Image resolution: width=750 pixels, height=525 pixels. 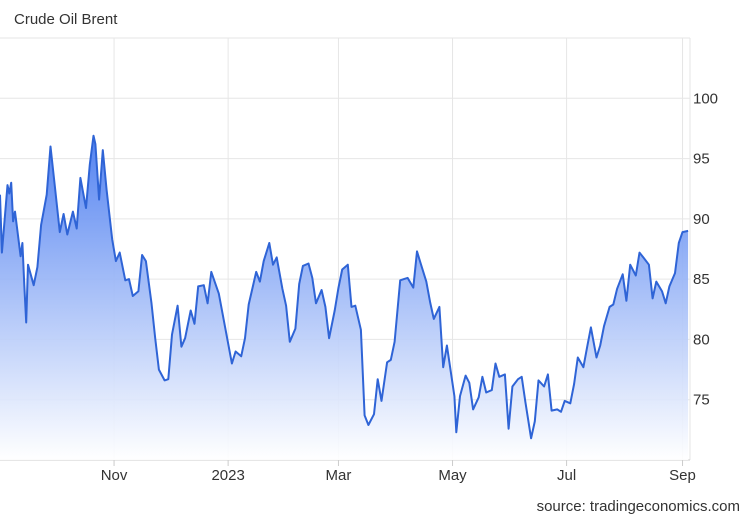 I want to click on x-tick-label: 2023, so click(x=227, y=475).